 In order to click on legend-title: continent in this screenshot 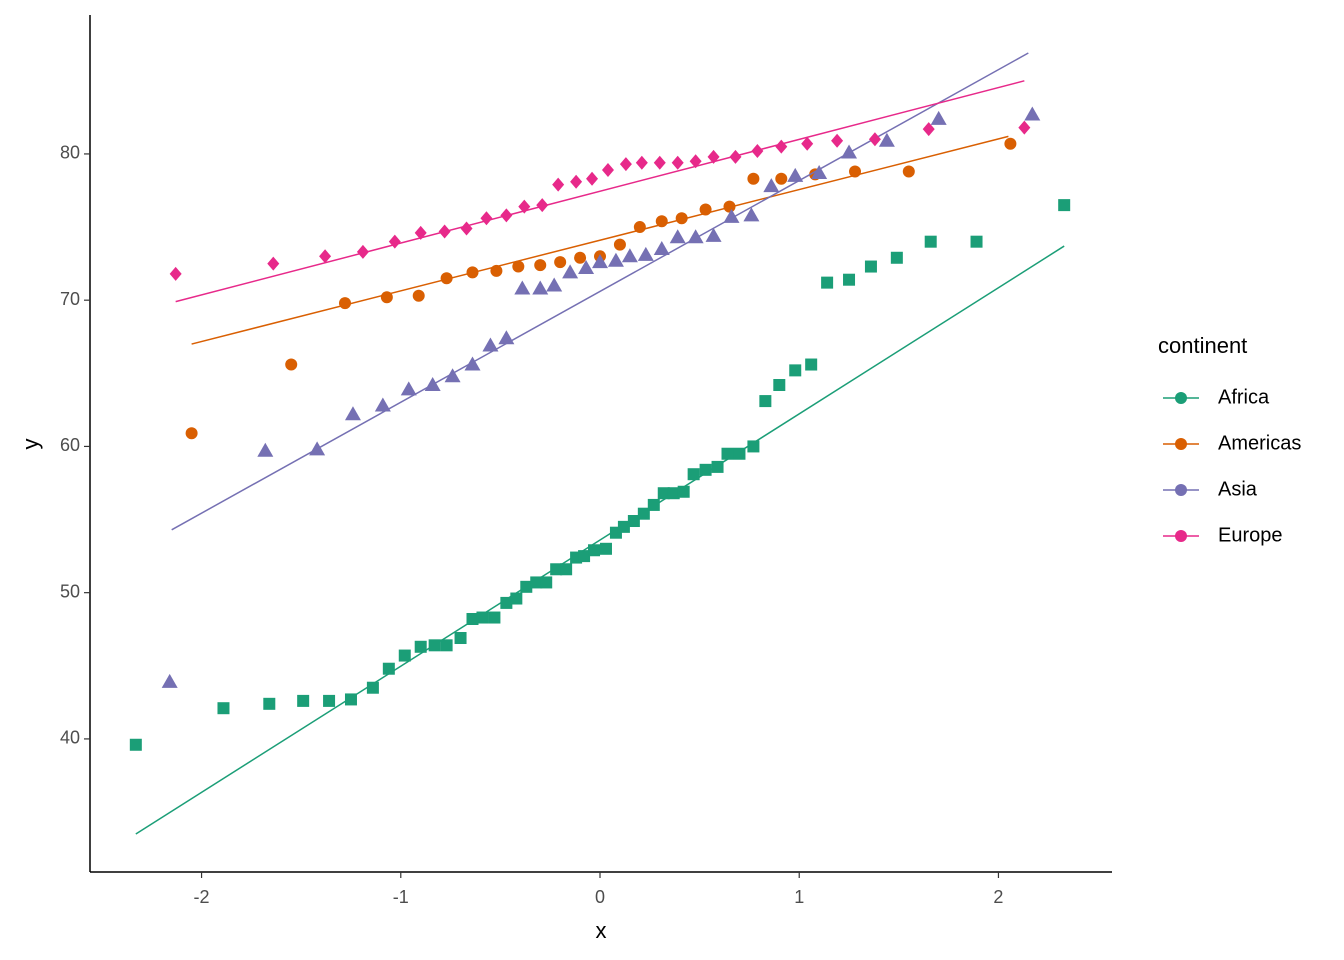, I will do `click(1202, 345)`.